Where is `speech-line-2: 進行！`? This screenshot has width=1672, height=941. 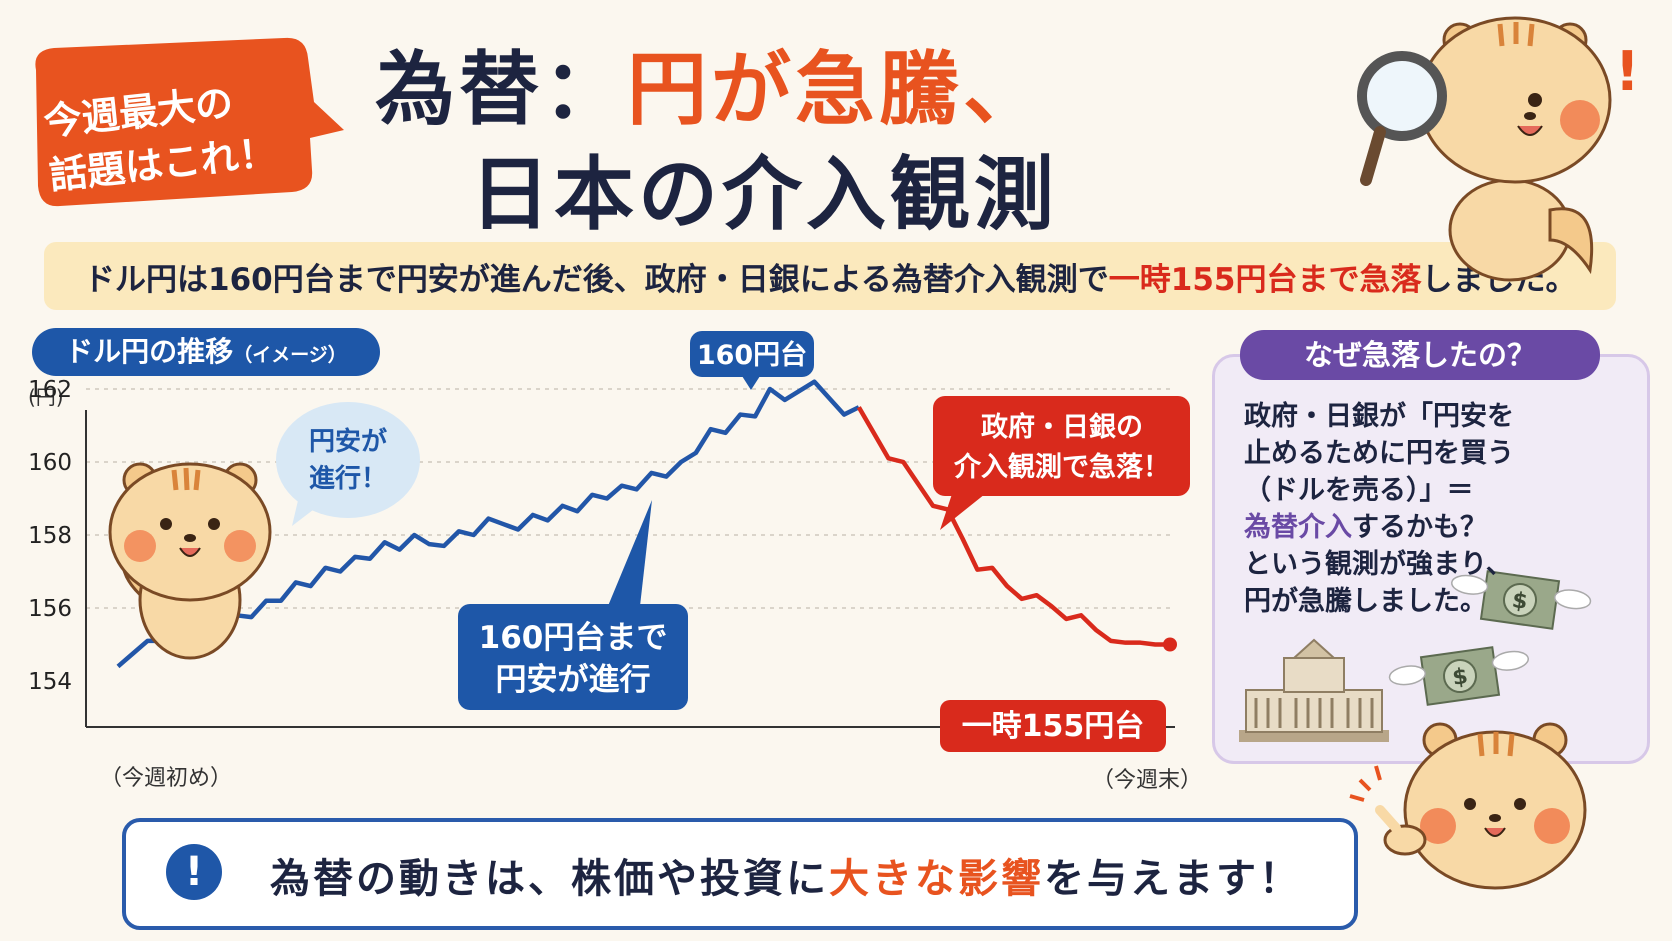 speech-line-2: 進行！ is located at coordinates (348, 478).